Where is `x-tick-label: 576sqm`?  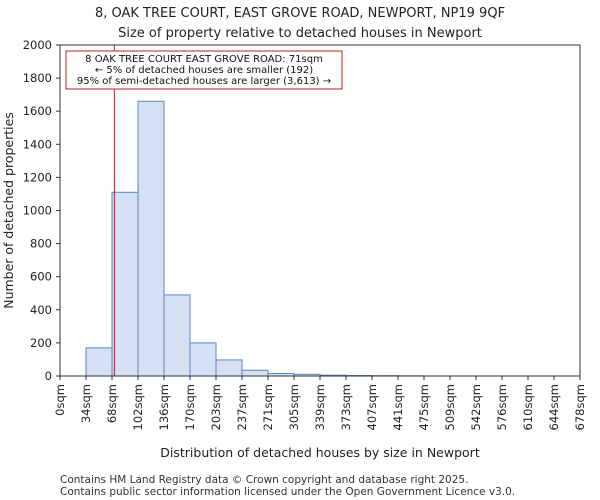
x-tick-label: 576sqm is located at coordinates (502, 407).